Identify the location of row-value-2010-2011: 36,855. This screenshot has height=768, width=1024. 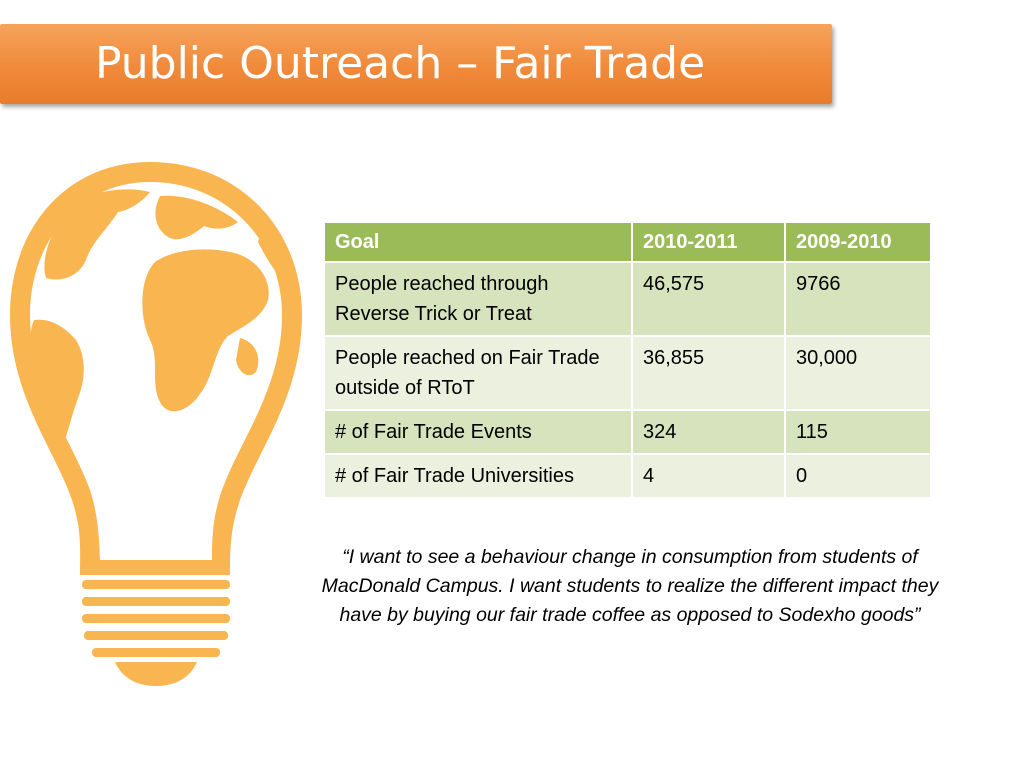
(708, 373).